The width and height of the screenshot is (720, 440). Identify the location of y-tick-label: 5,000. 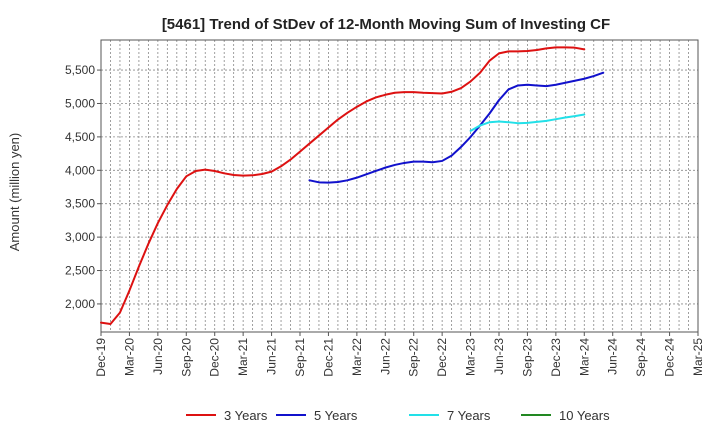
(80, 103).